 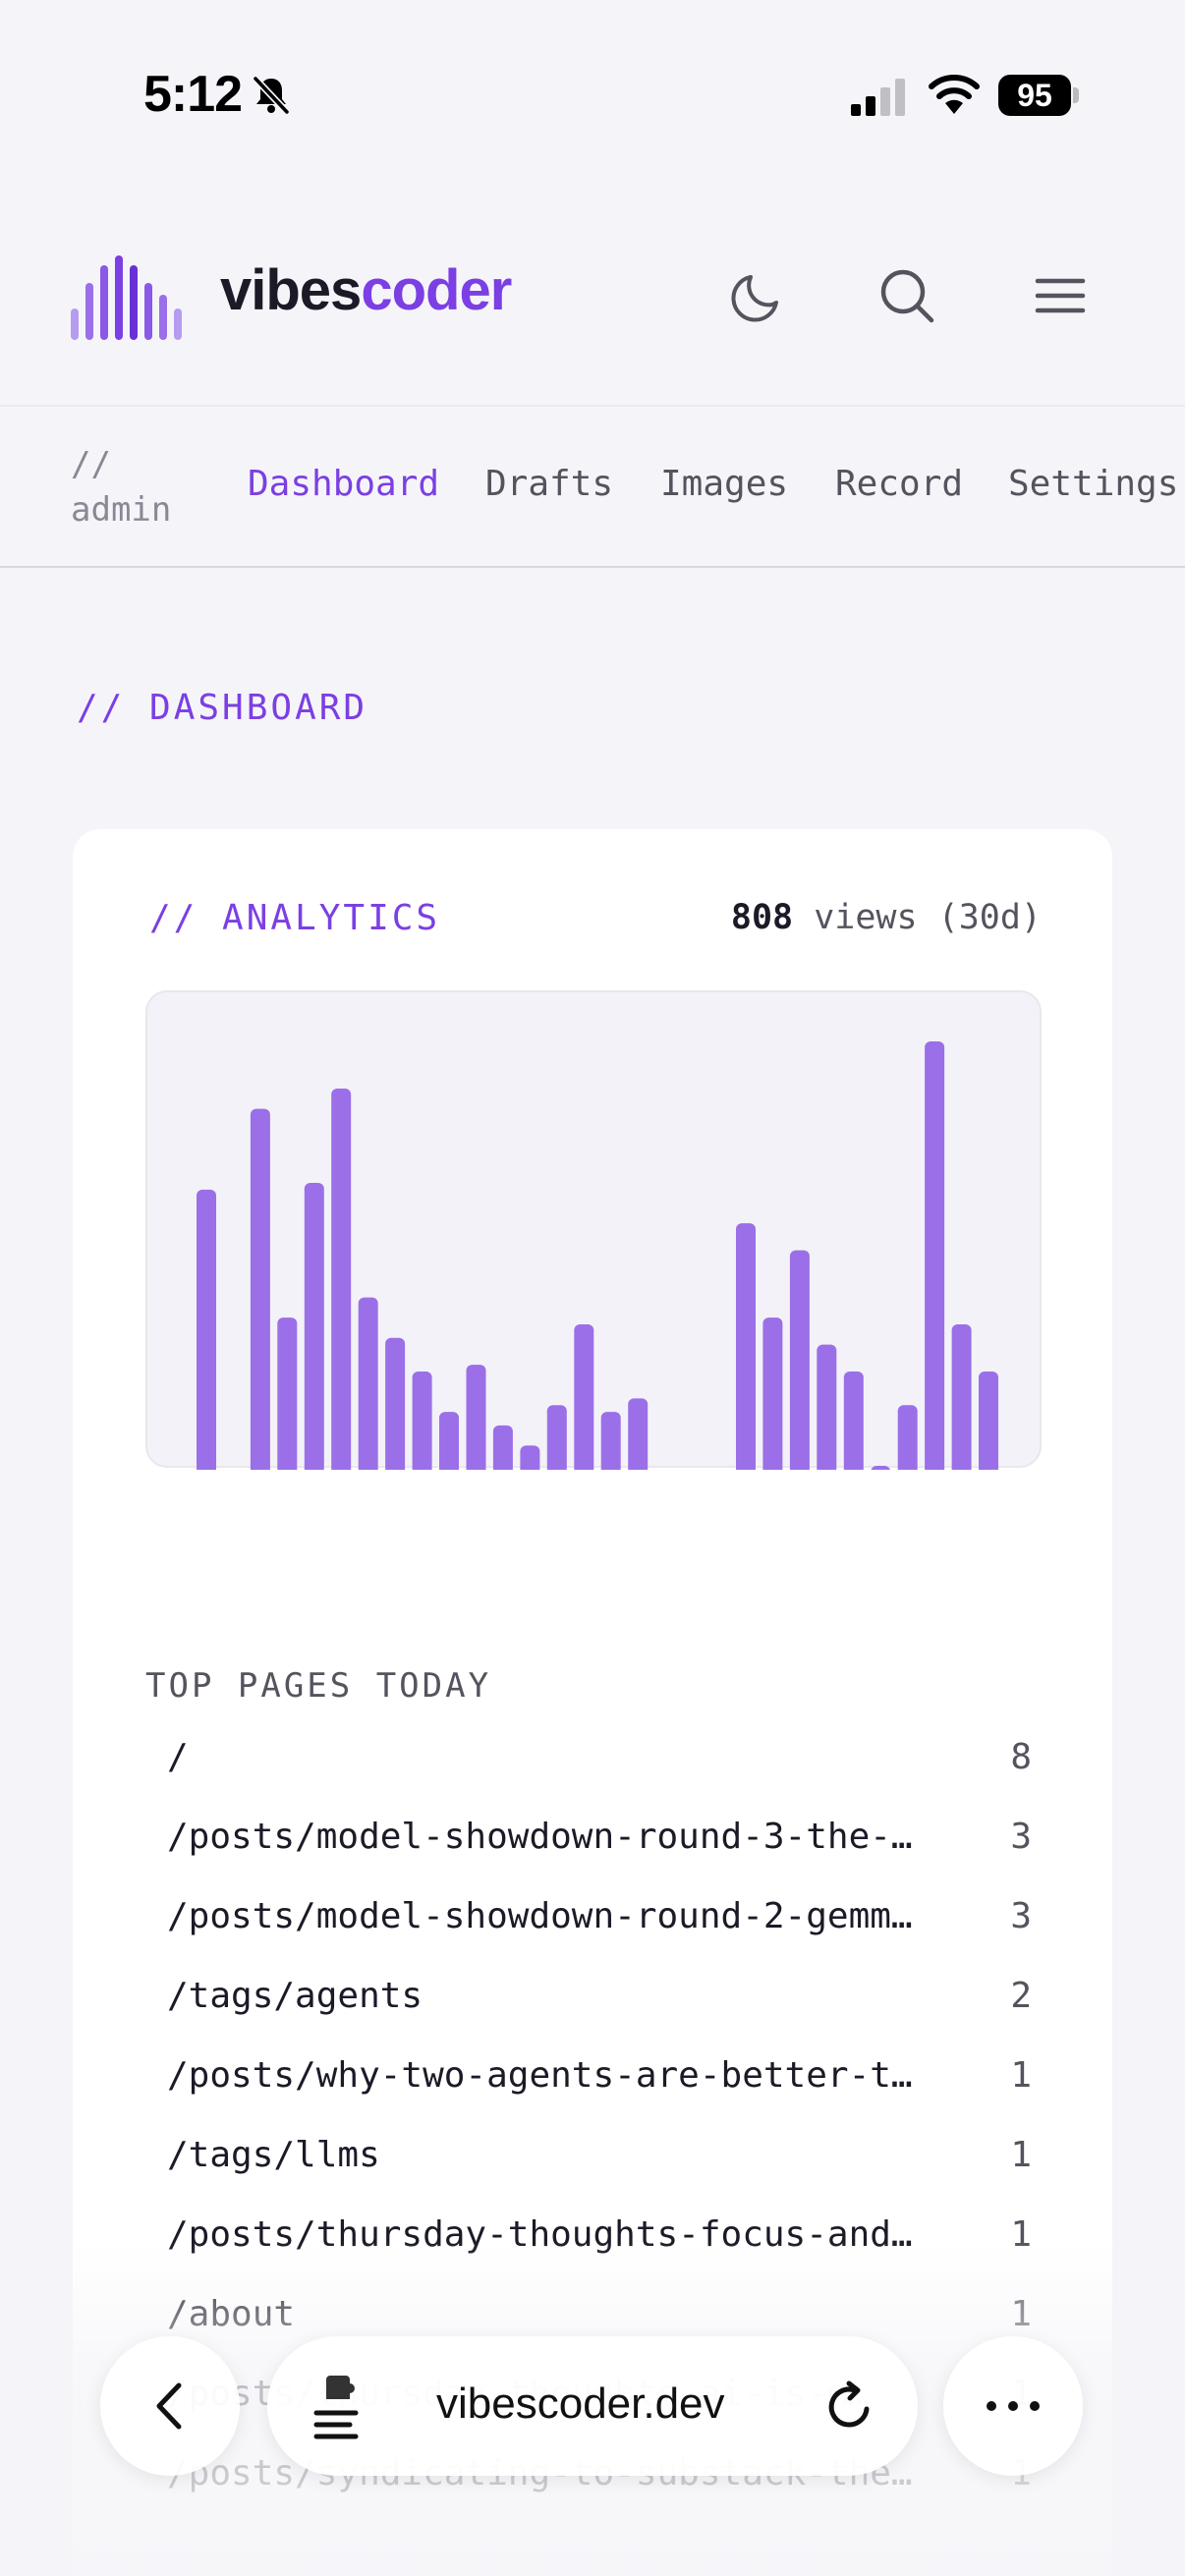 What do you see at coordinates (592, 299) in the screenshot?
I see `site-header: vibescoder` at bounding box center [592, 299].